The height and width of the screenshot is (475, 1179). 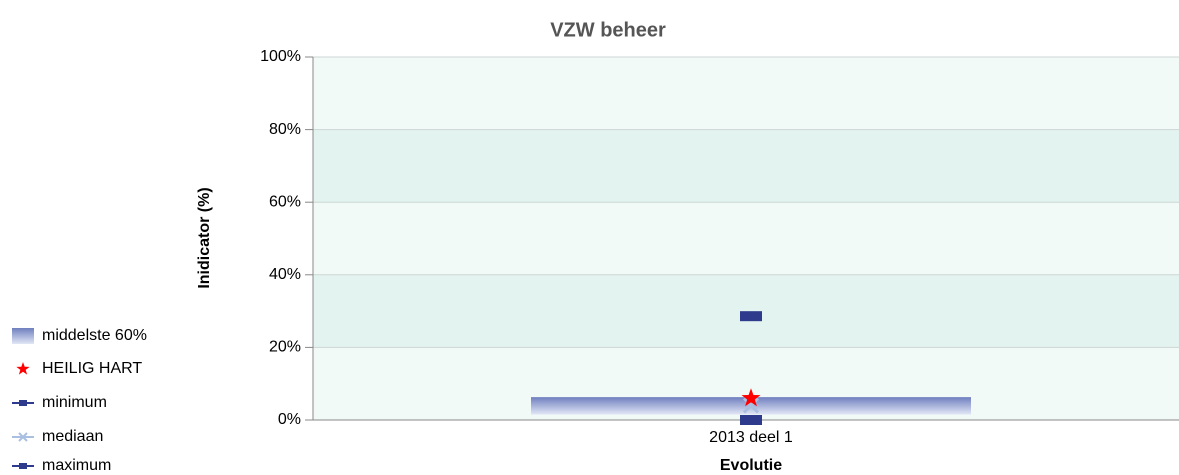 I want to click on legend-label: minimum, so click(x=74, y=402).